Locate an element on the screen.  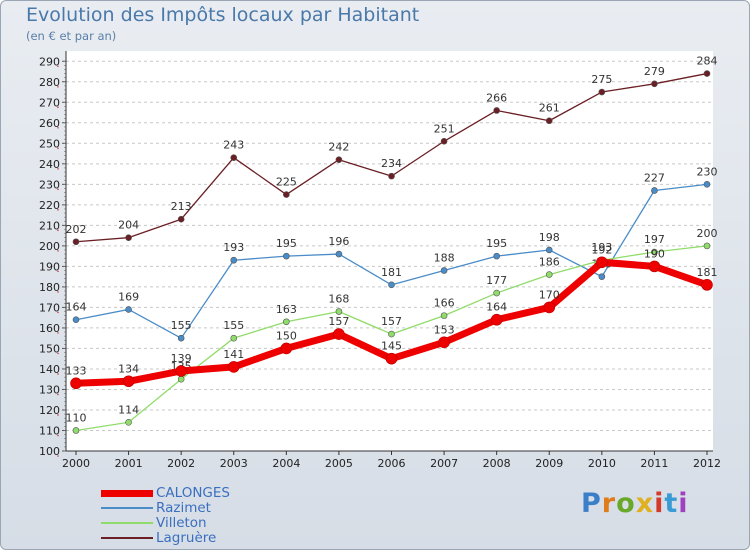
x-tick-label: 2012 is located at coordinates (707, 463).